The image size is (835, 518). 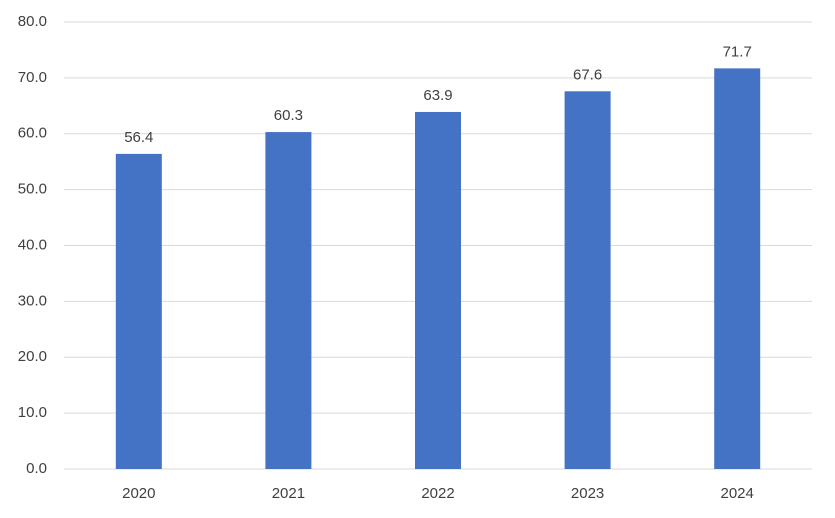 What do you see at coordinates (437, 95) in the screenshot?
I see `value-label: 63.9` at bounding box center [437, 95].